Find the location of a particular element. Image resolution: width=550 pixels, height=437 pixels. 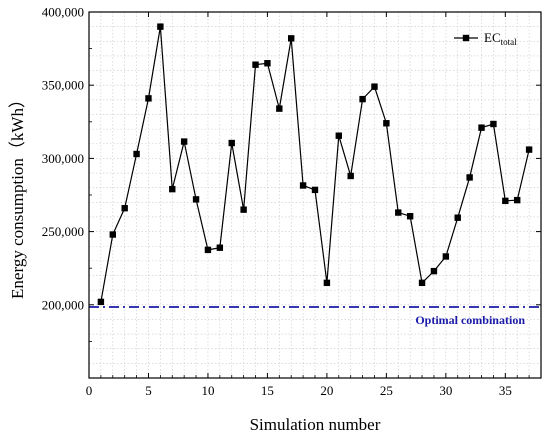

y-tick-label: 250,000 is located at coordinates (63, 231).